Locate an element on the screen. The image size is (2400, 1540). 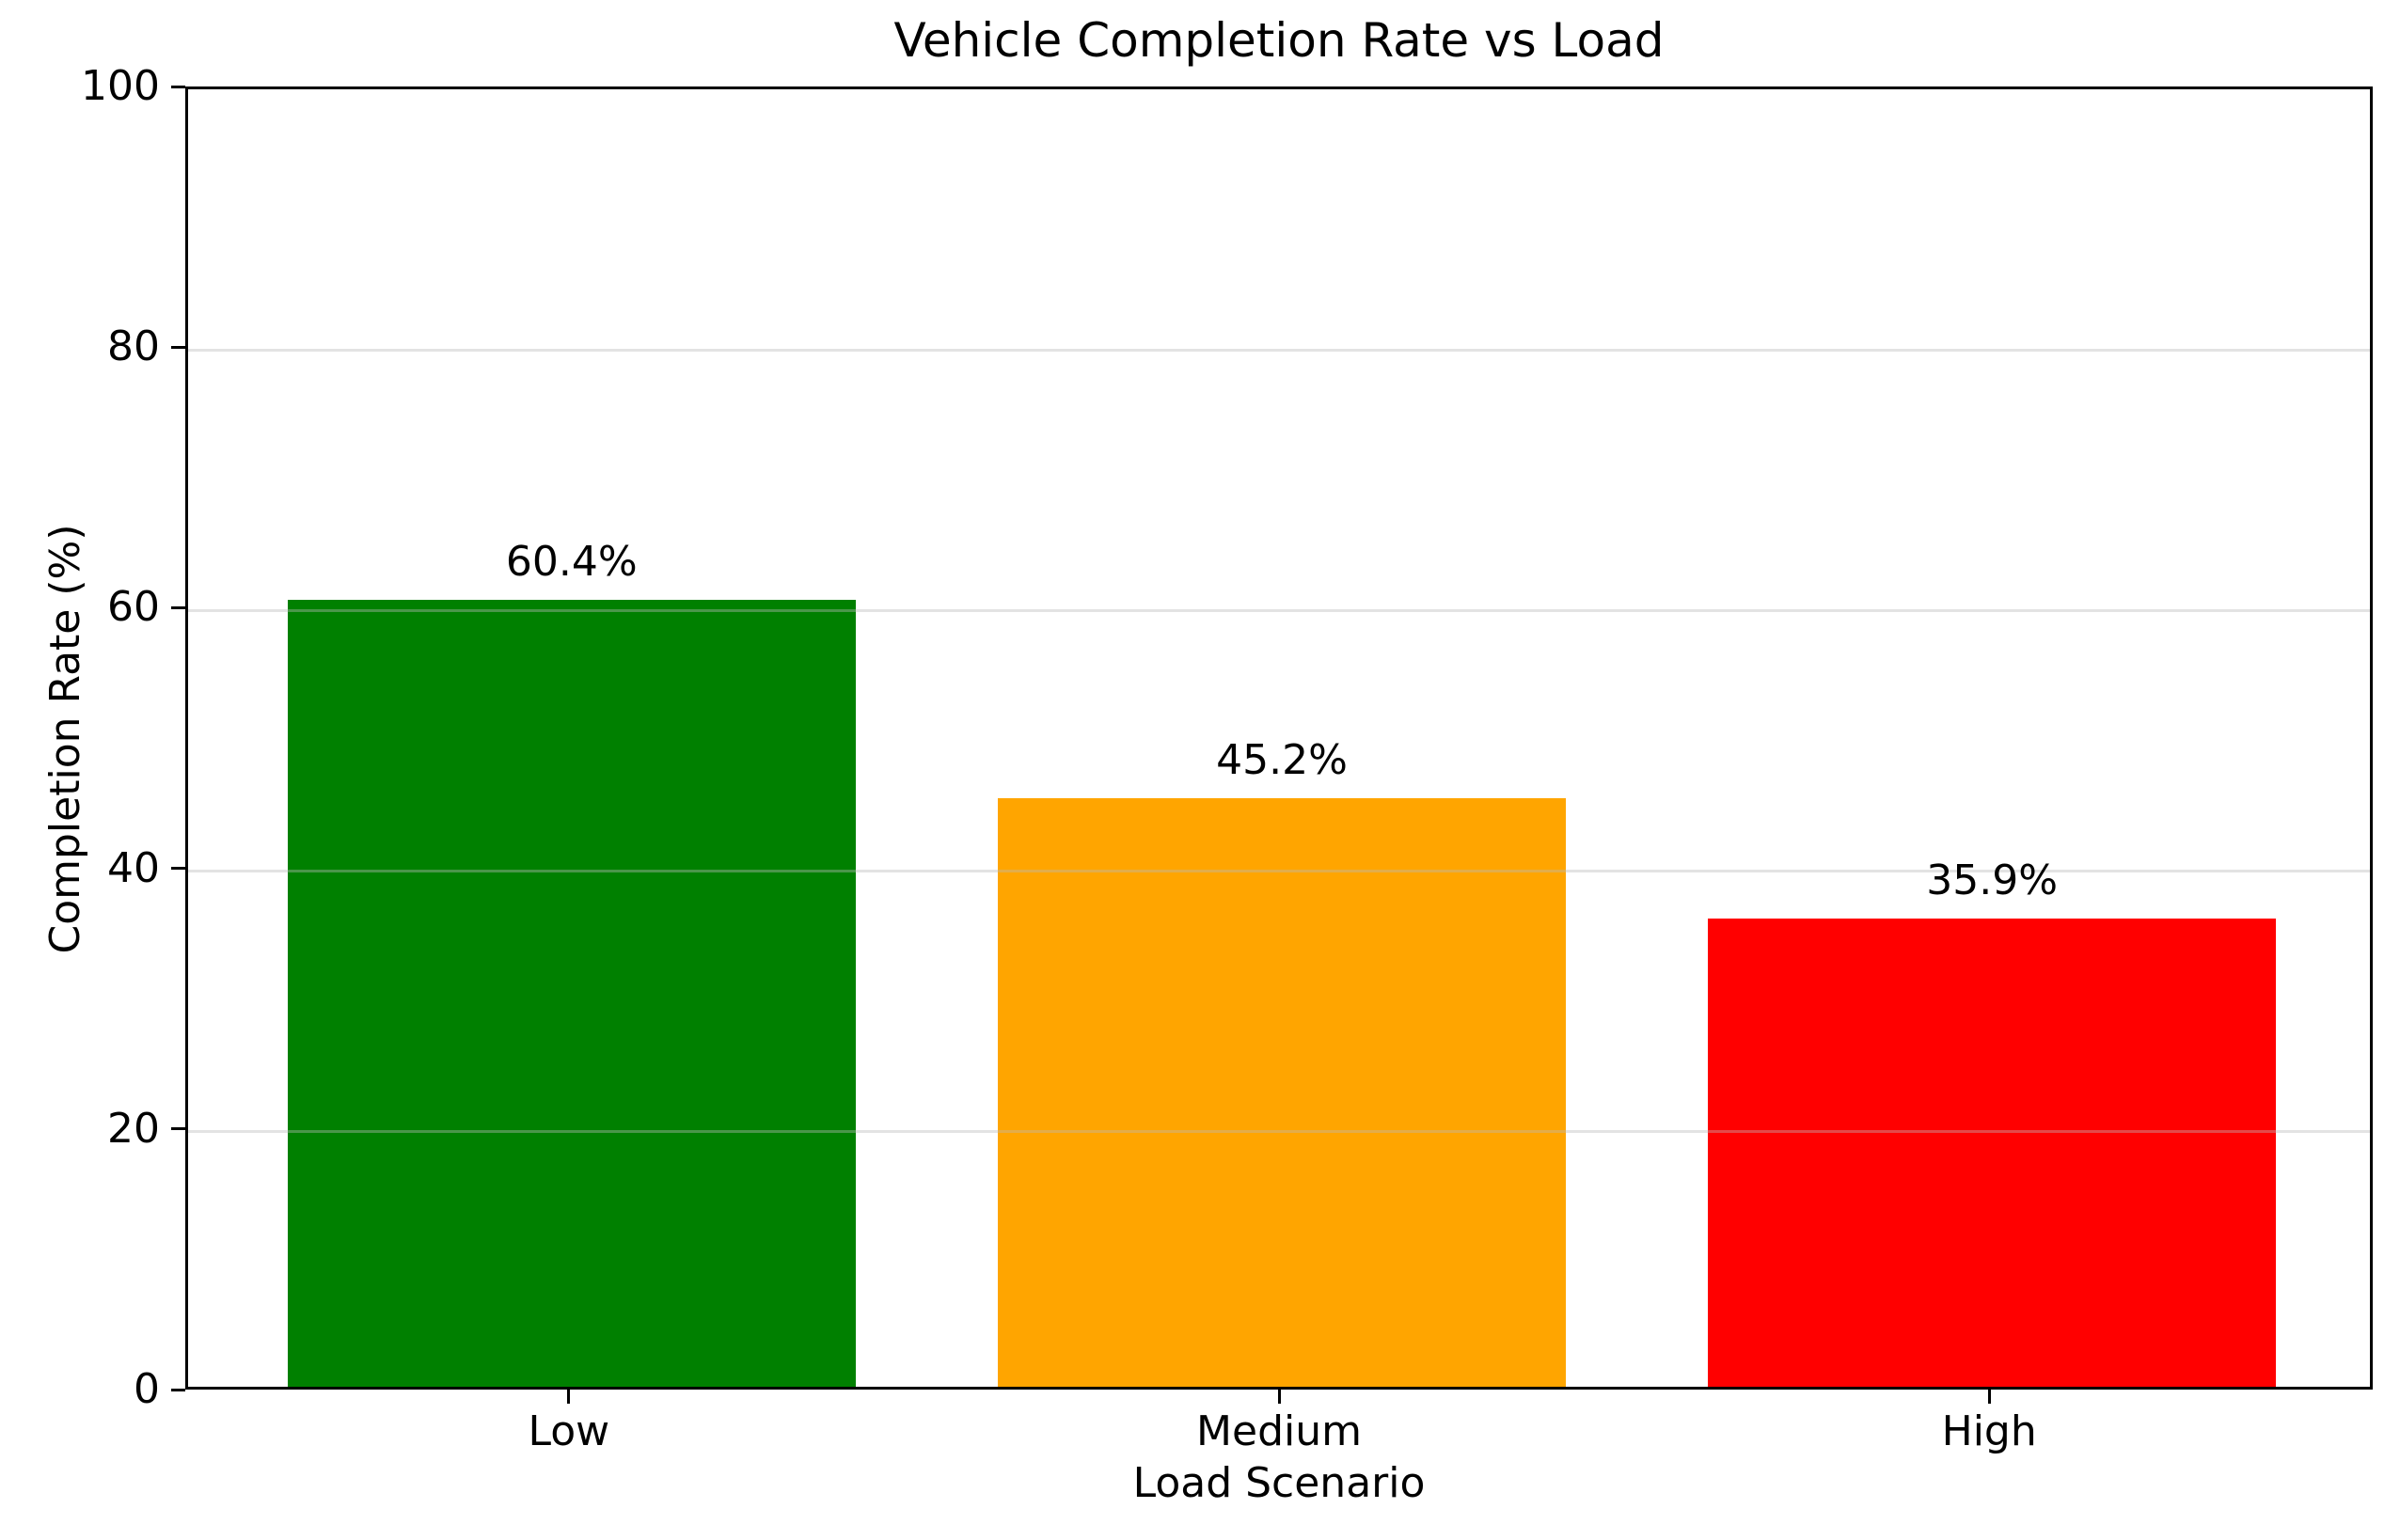
bar-medium is located at coordinates (1282, 1092).